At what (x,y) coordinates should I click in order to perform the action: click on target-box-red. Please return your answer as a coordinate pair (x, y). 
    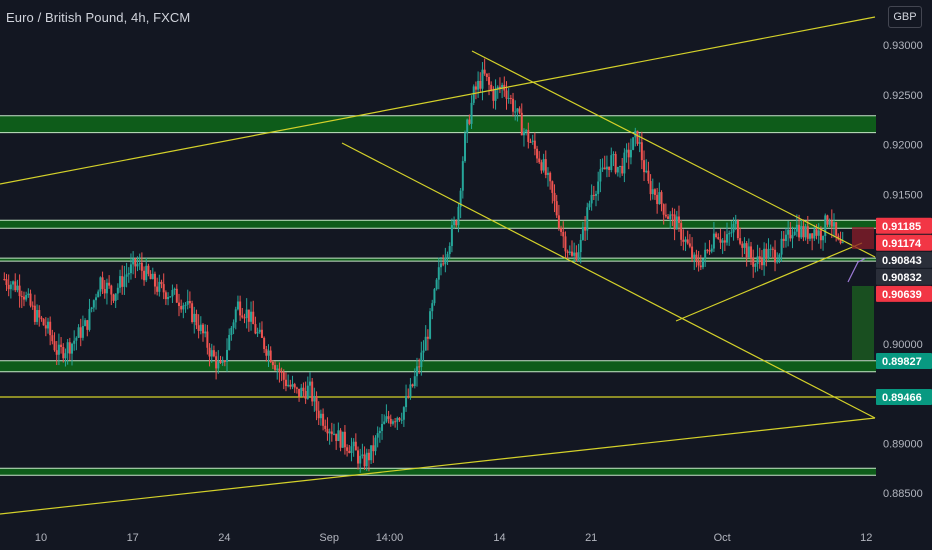
    Looking at the image, I should click on (863, 238).